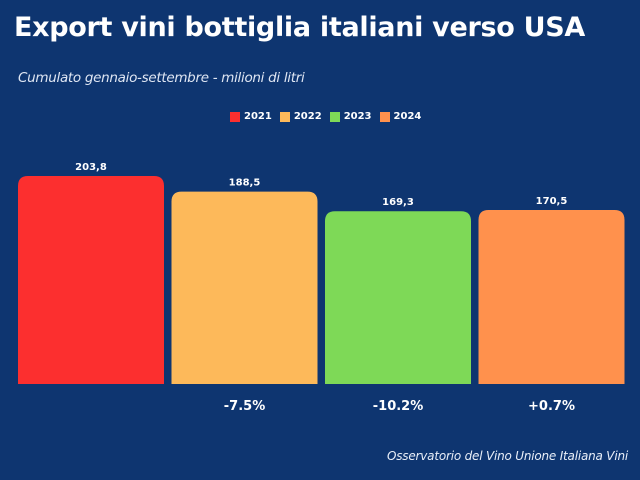  What do you see at coordinates (244, 406) in the screenshot?
I see `change-label: -7.5%` at bounding box center [244, 406].